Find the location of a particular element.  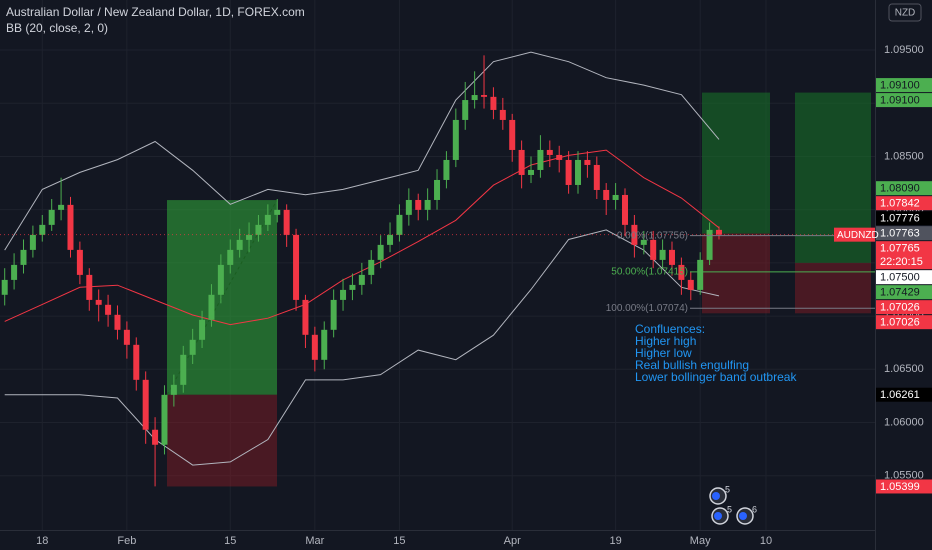

currency-label: NZD is located at coordinates (905, 13).